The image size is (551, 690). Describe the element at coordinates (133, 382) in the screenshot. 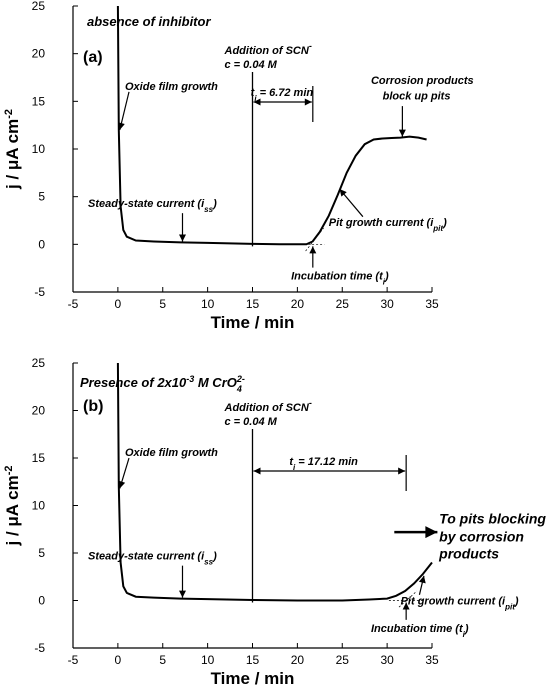

I see `header-text: Presence of 2x10` at that location.